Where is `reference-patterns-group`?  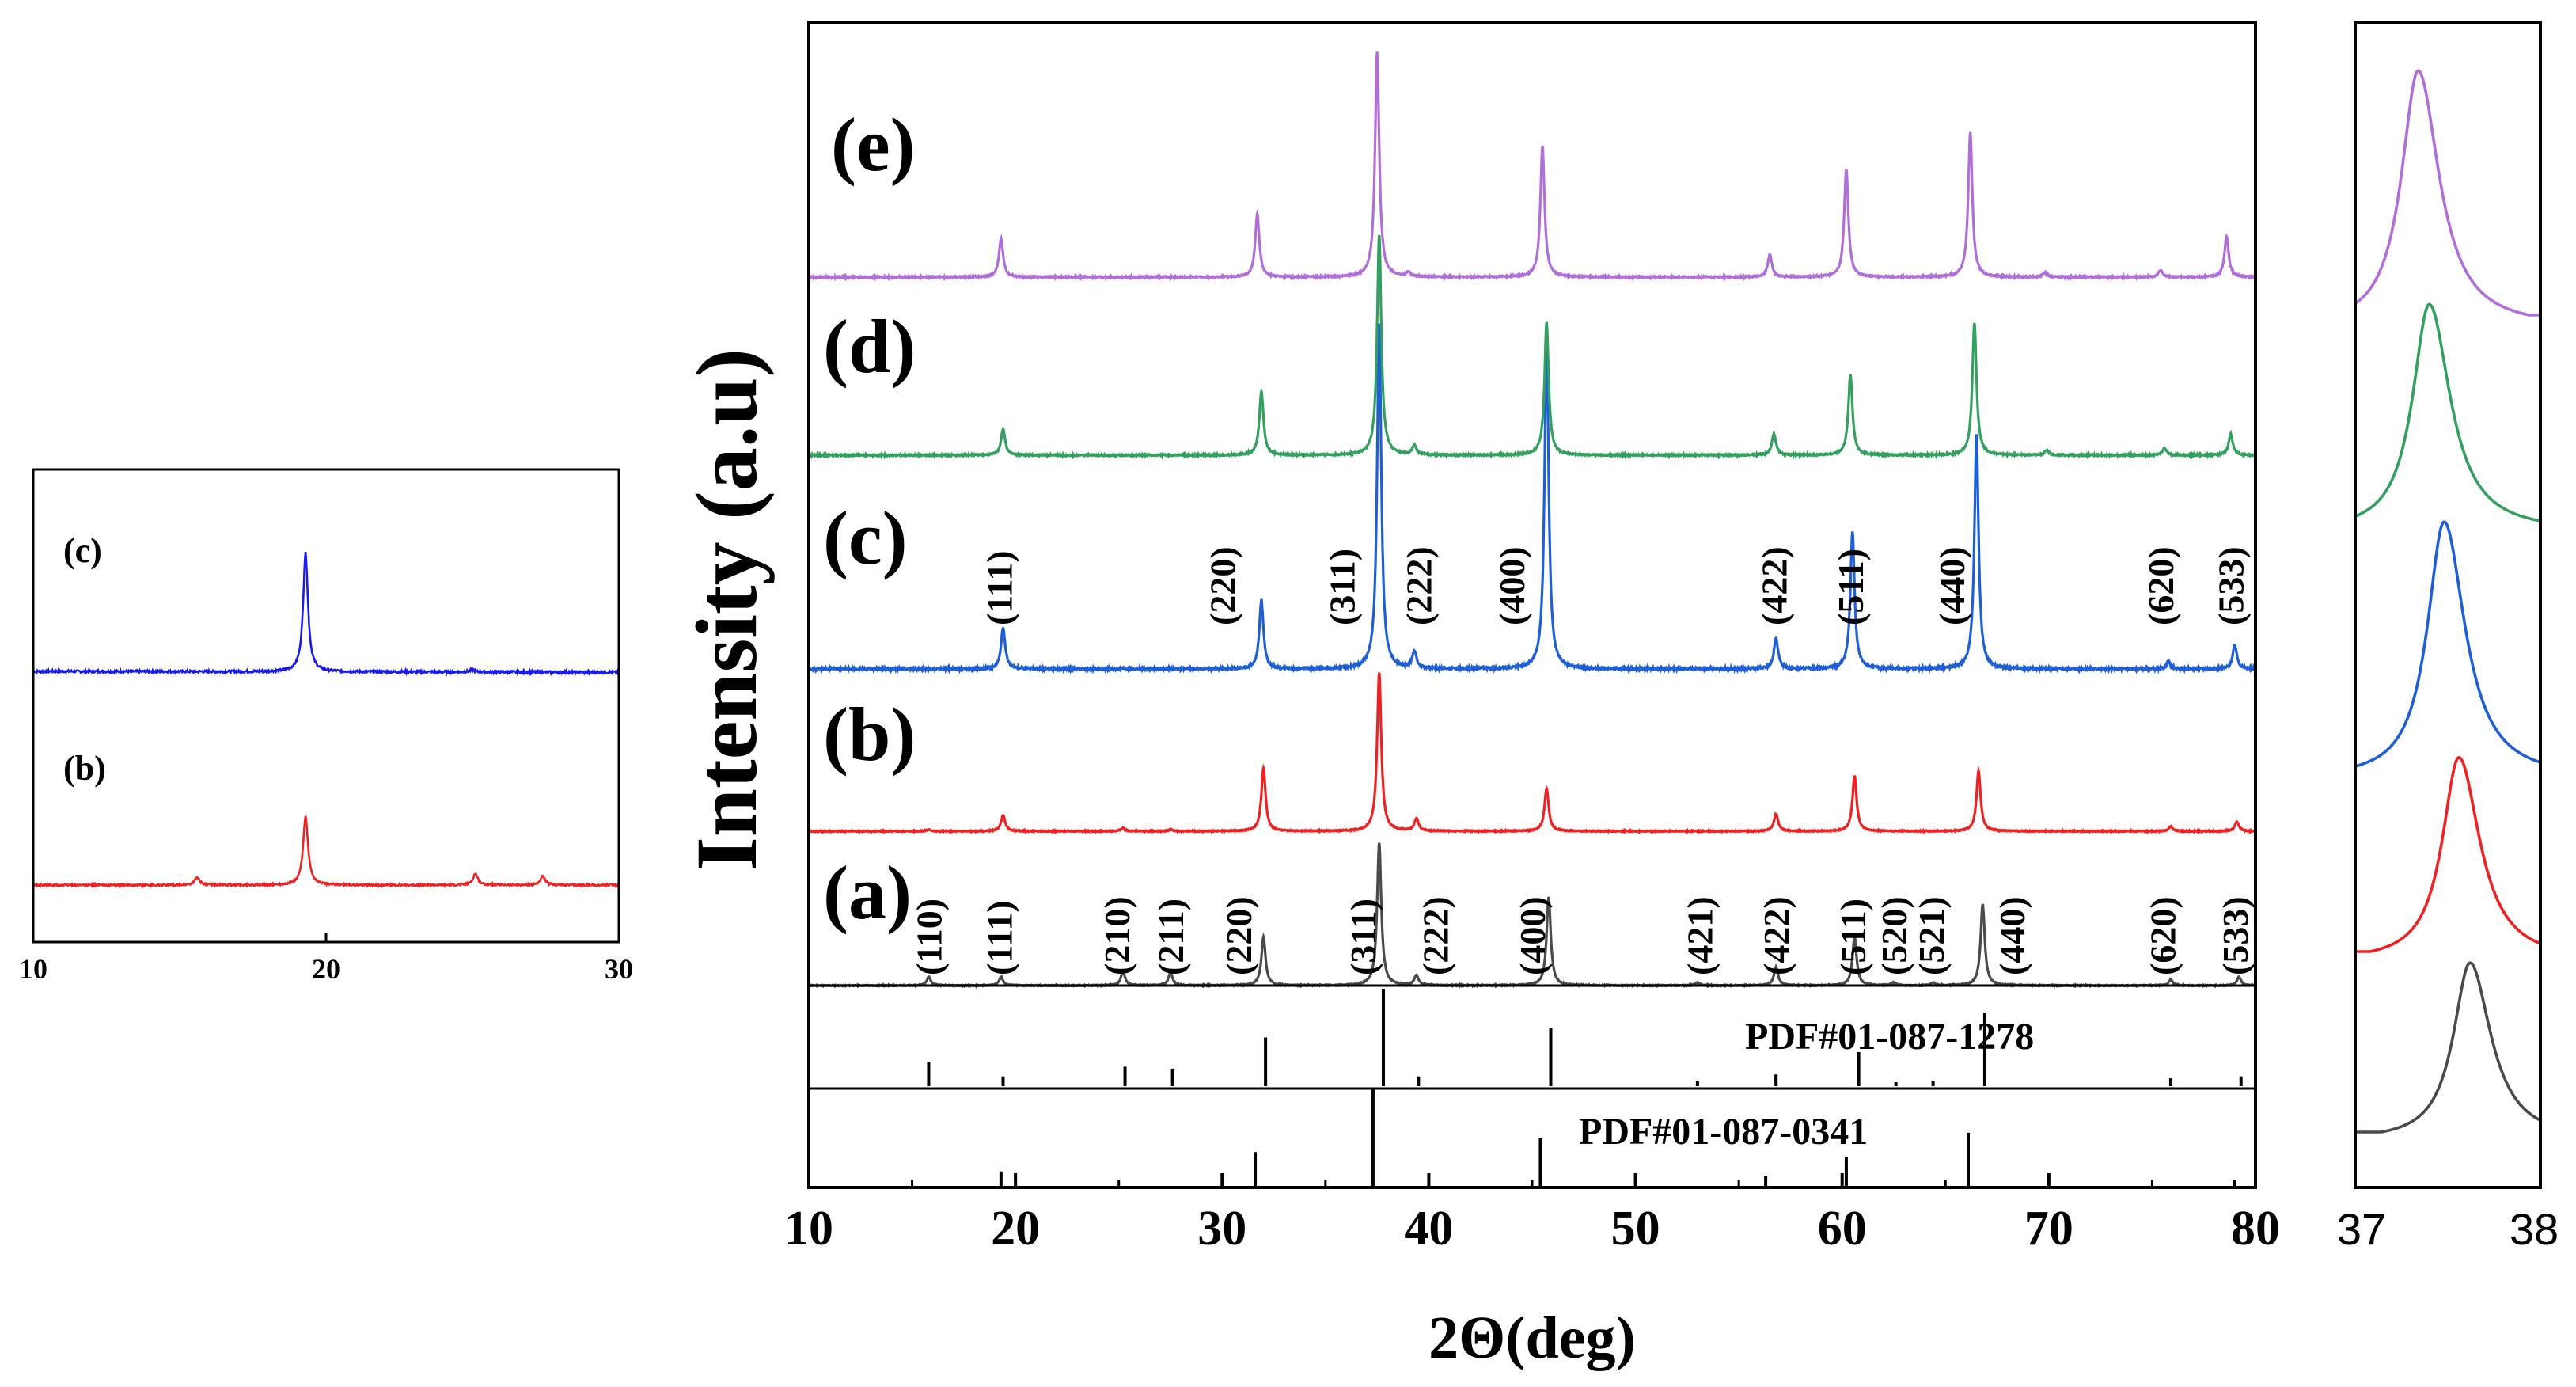
reference-patterns-group is located at coordinates (1585, 1087).